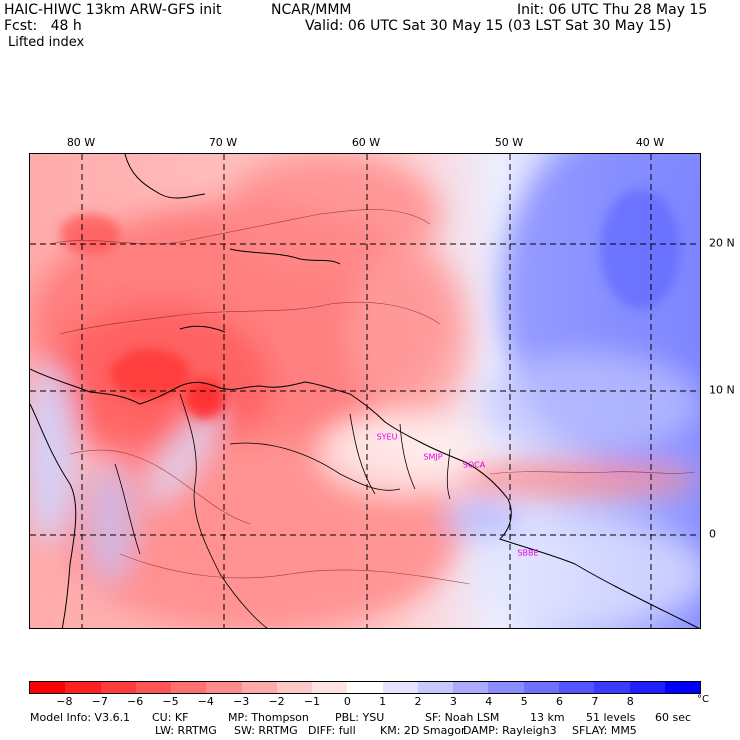 The height and width of the screenshot is (740, 740). I want to click on lon-label-80w: 80 W, so click(81, 142).